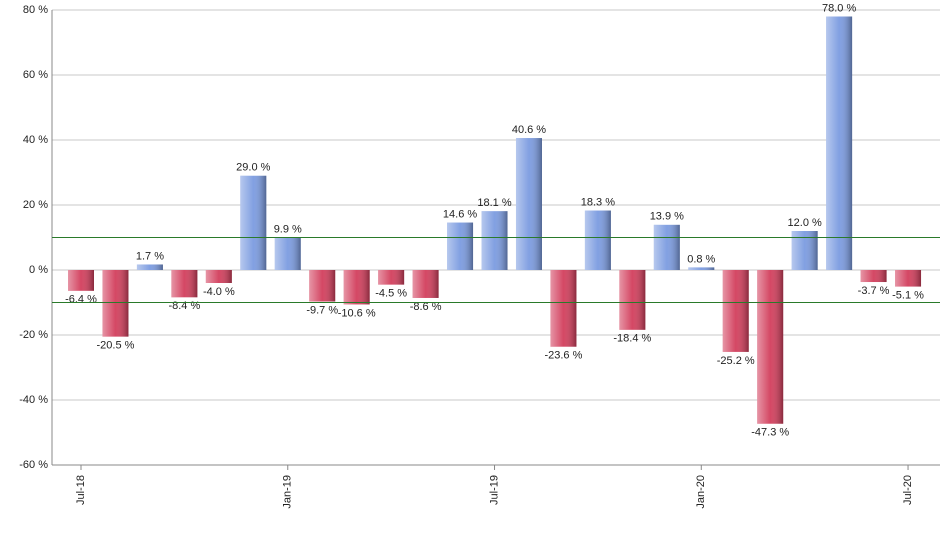 The width and height of the screenshot is (940, 550). Describe the element at coordinates (632, 339) in the screenshot. I see `value-label: -18.4 %` at that location.